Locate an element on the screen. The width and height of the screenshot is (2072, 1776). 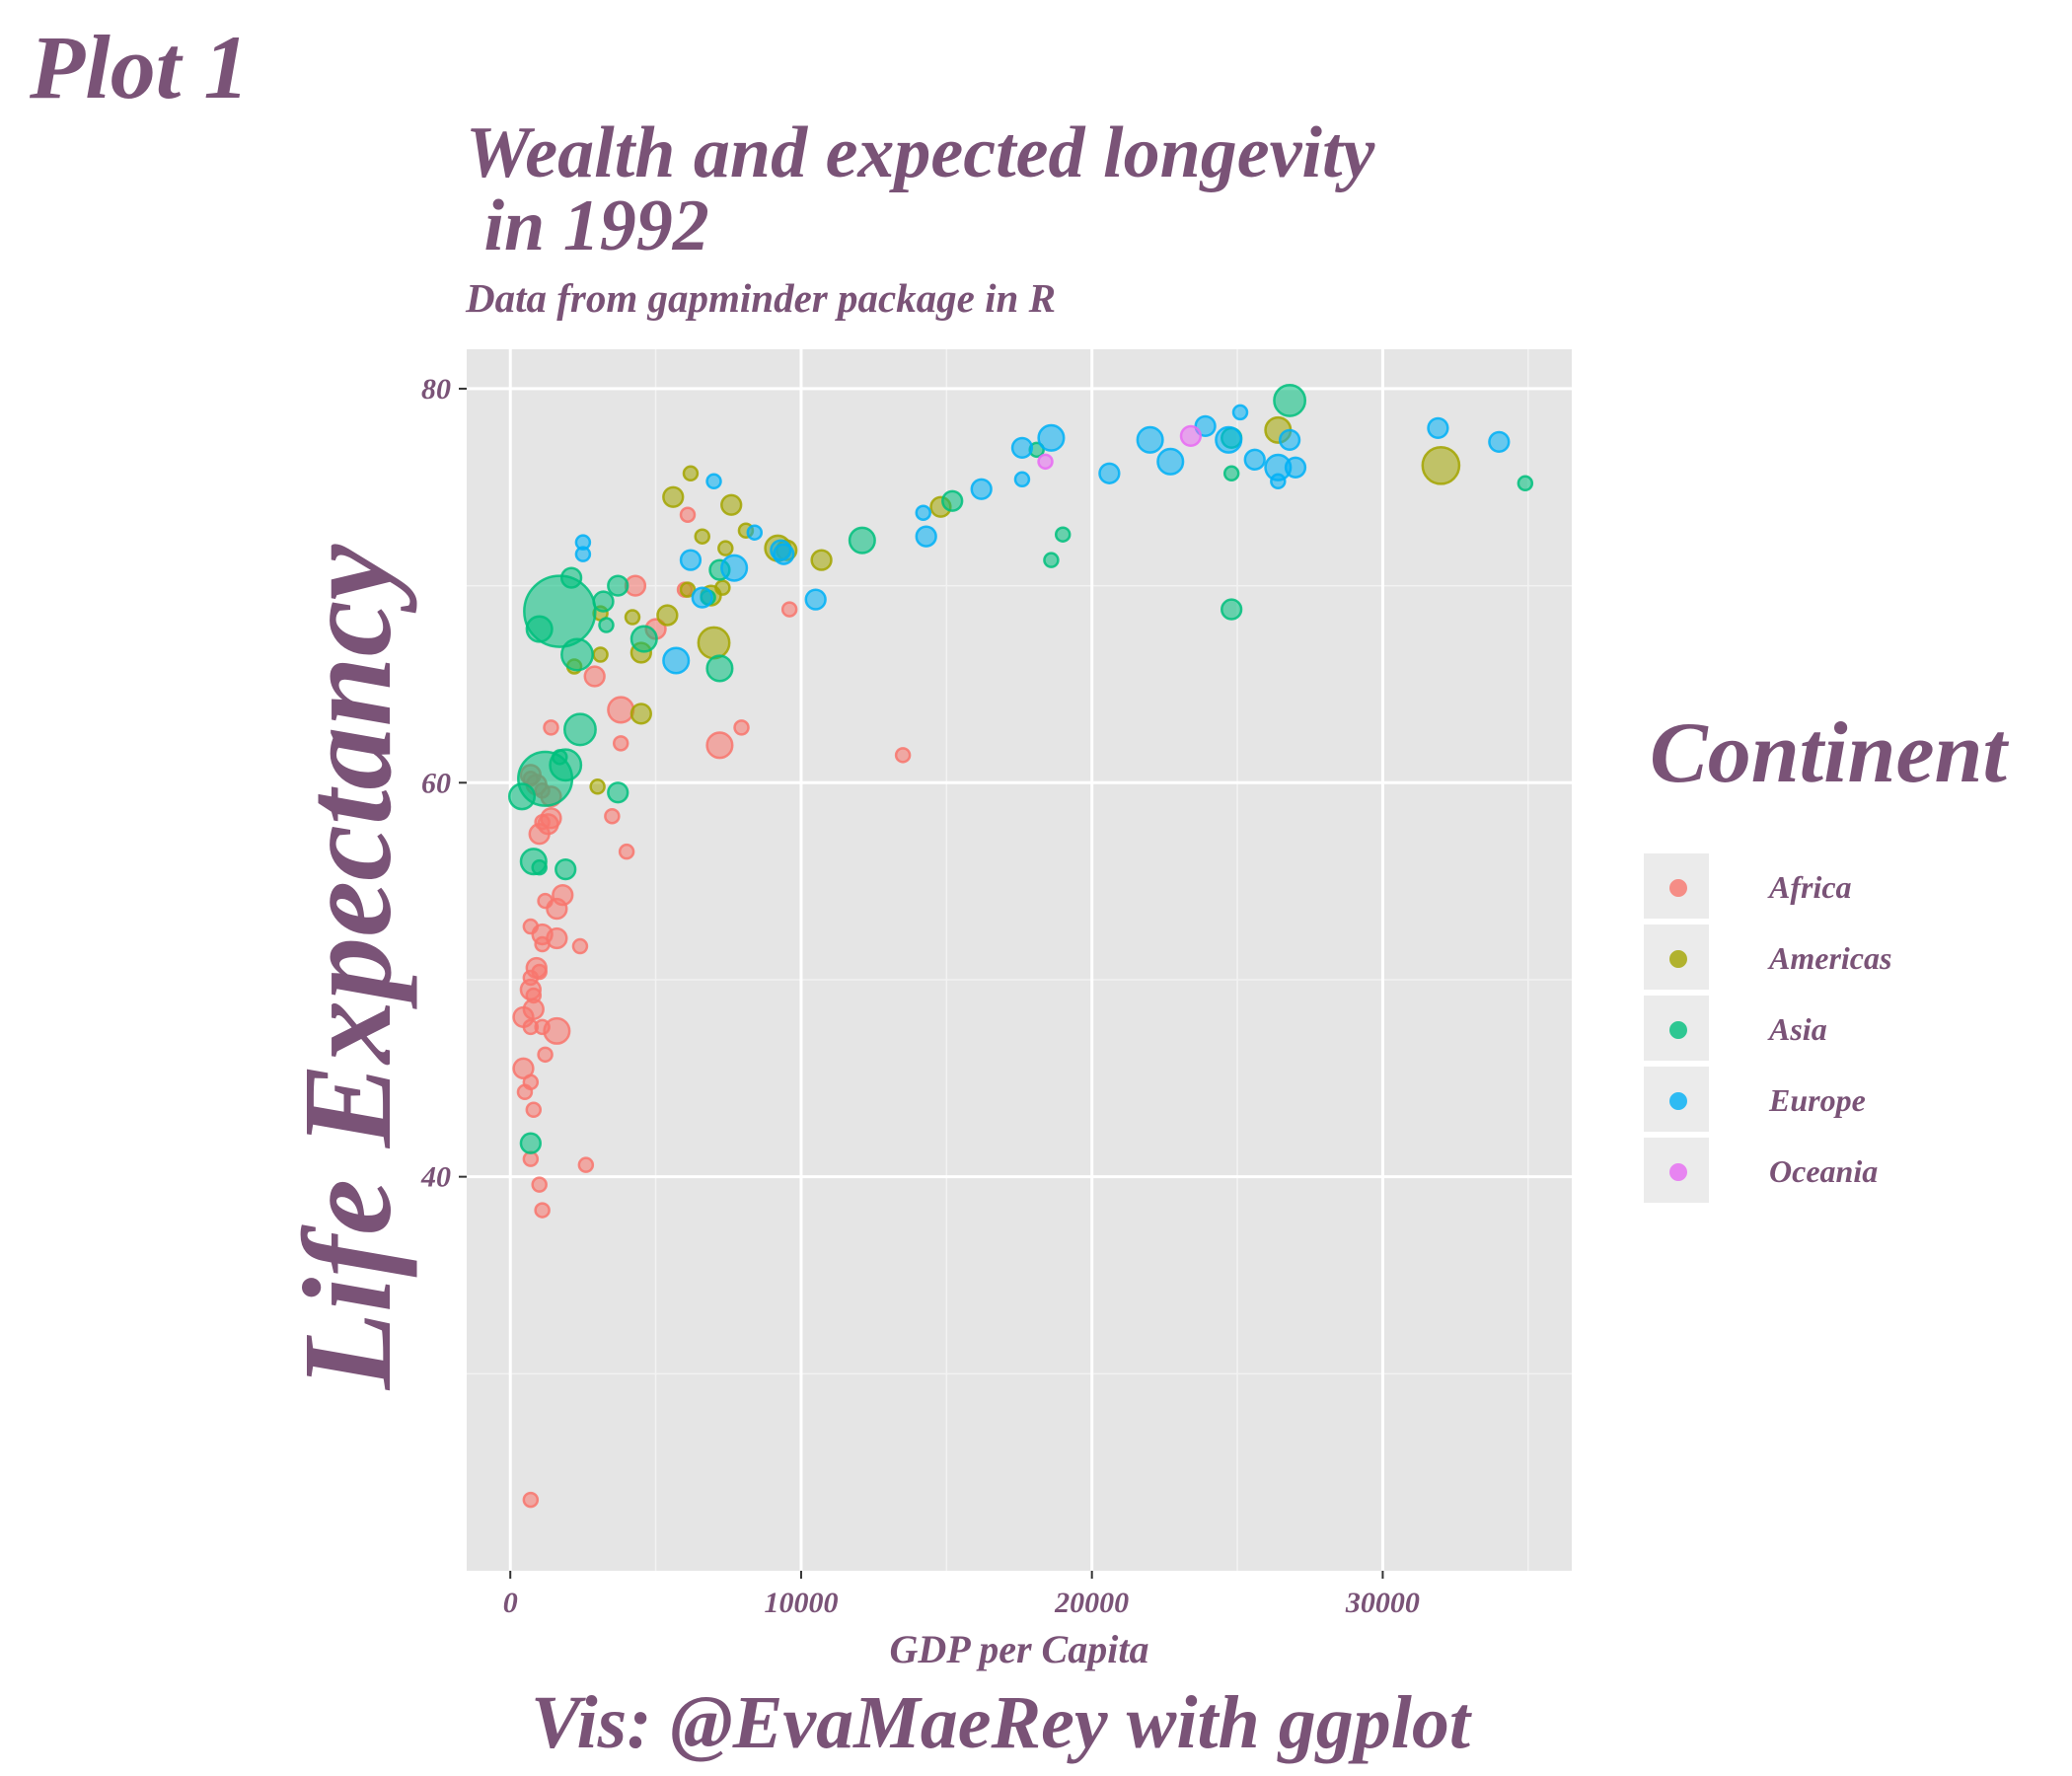
y-axis-label: Life Expectancy is located at coordinates (347, 968).